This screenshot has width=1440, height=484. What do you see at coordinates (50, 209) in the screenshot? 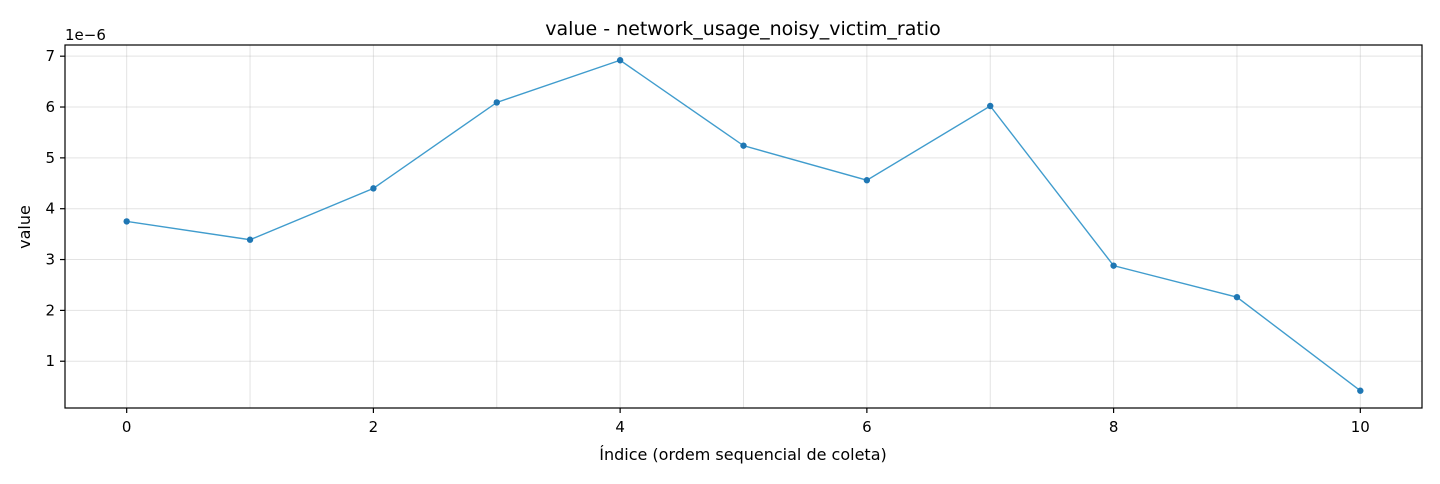
I see `y-tick-label: 4` at bounding box center [50, 209].